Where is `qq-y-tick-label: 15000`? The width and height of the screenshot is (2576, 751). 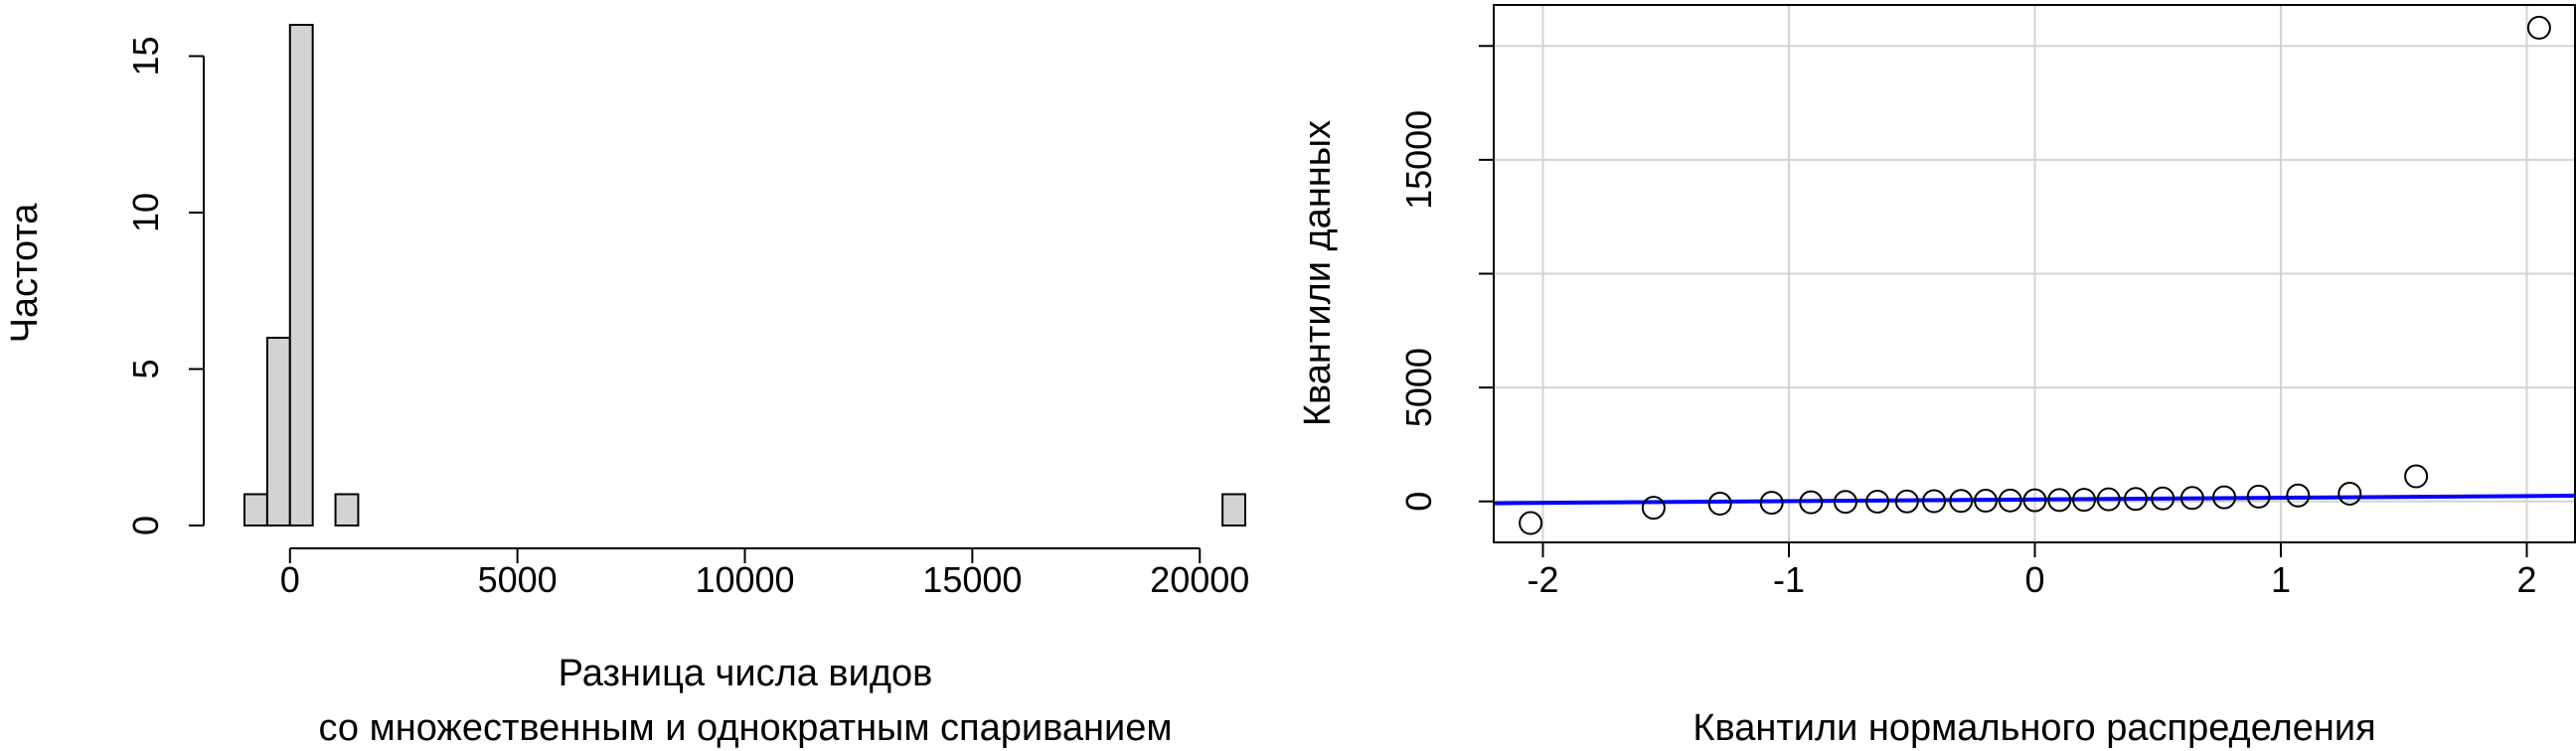
qq-y-tick-label: 15000 is located at coordinates (1418, 160).